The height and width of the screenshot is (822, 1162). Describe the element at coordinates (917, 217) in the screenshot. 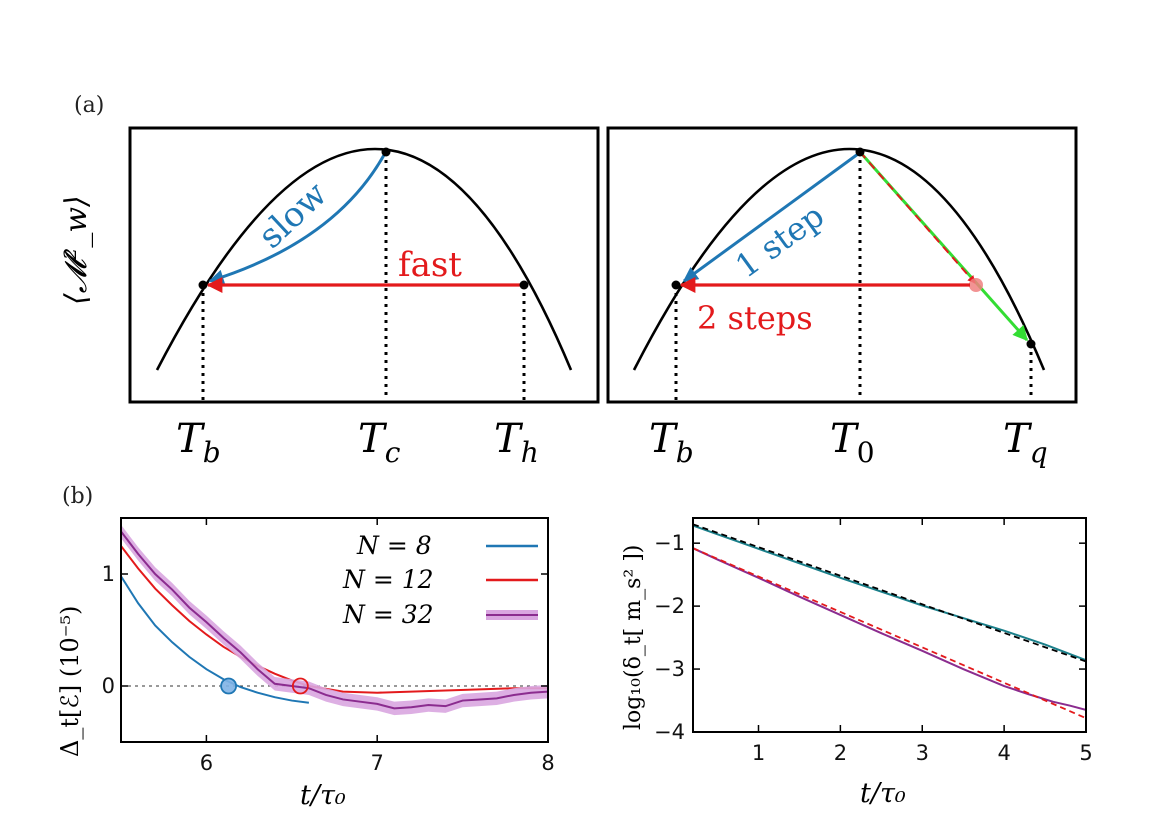

I see `red-dashed-step` at that location.